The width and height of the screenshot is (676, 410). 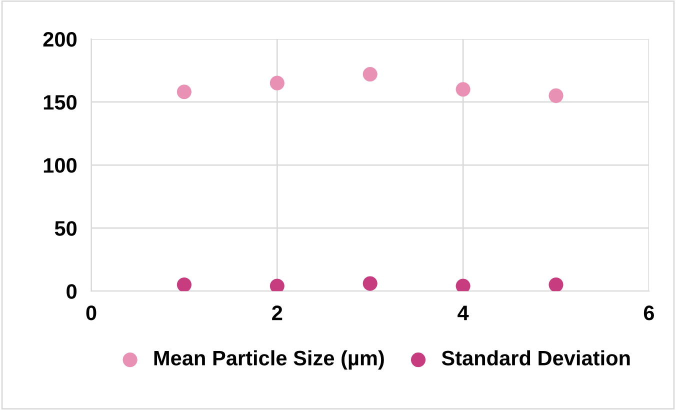 I want to click on y-tick-label: 50, so click(x=65, y=228).